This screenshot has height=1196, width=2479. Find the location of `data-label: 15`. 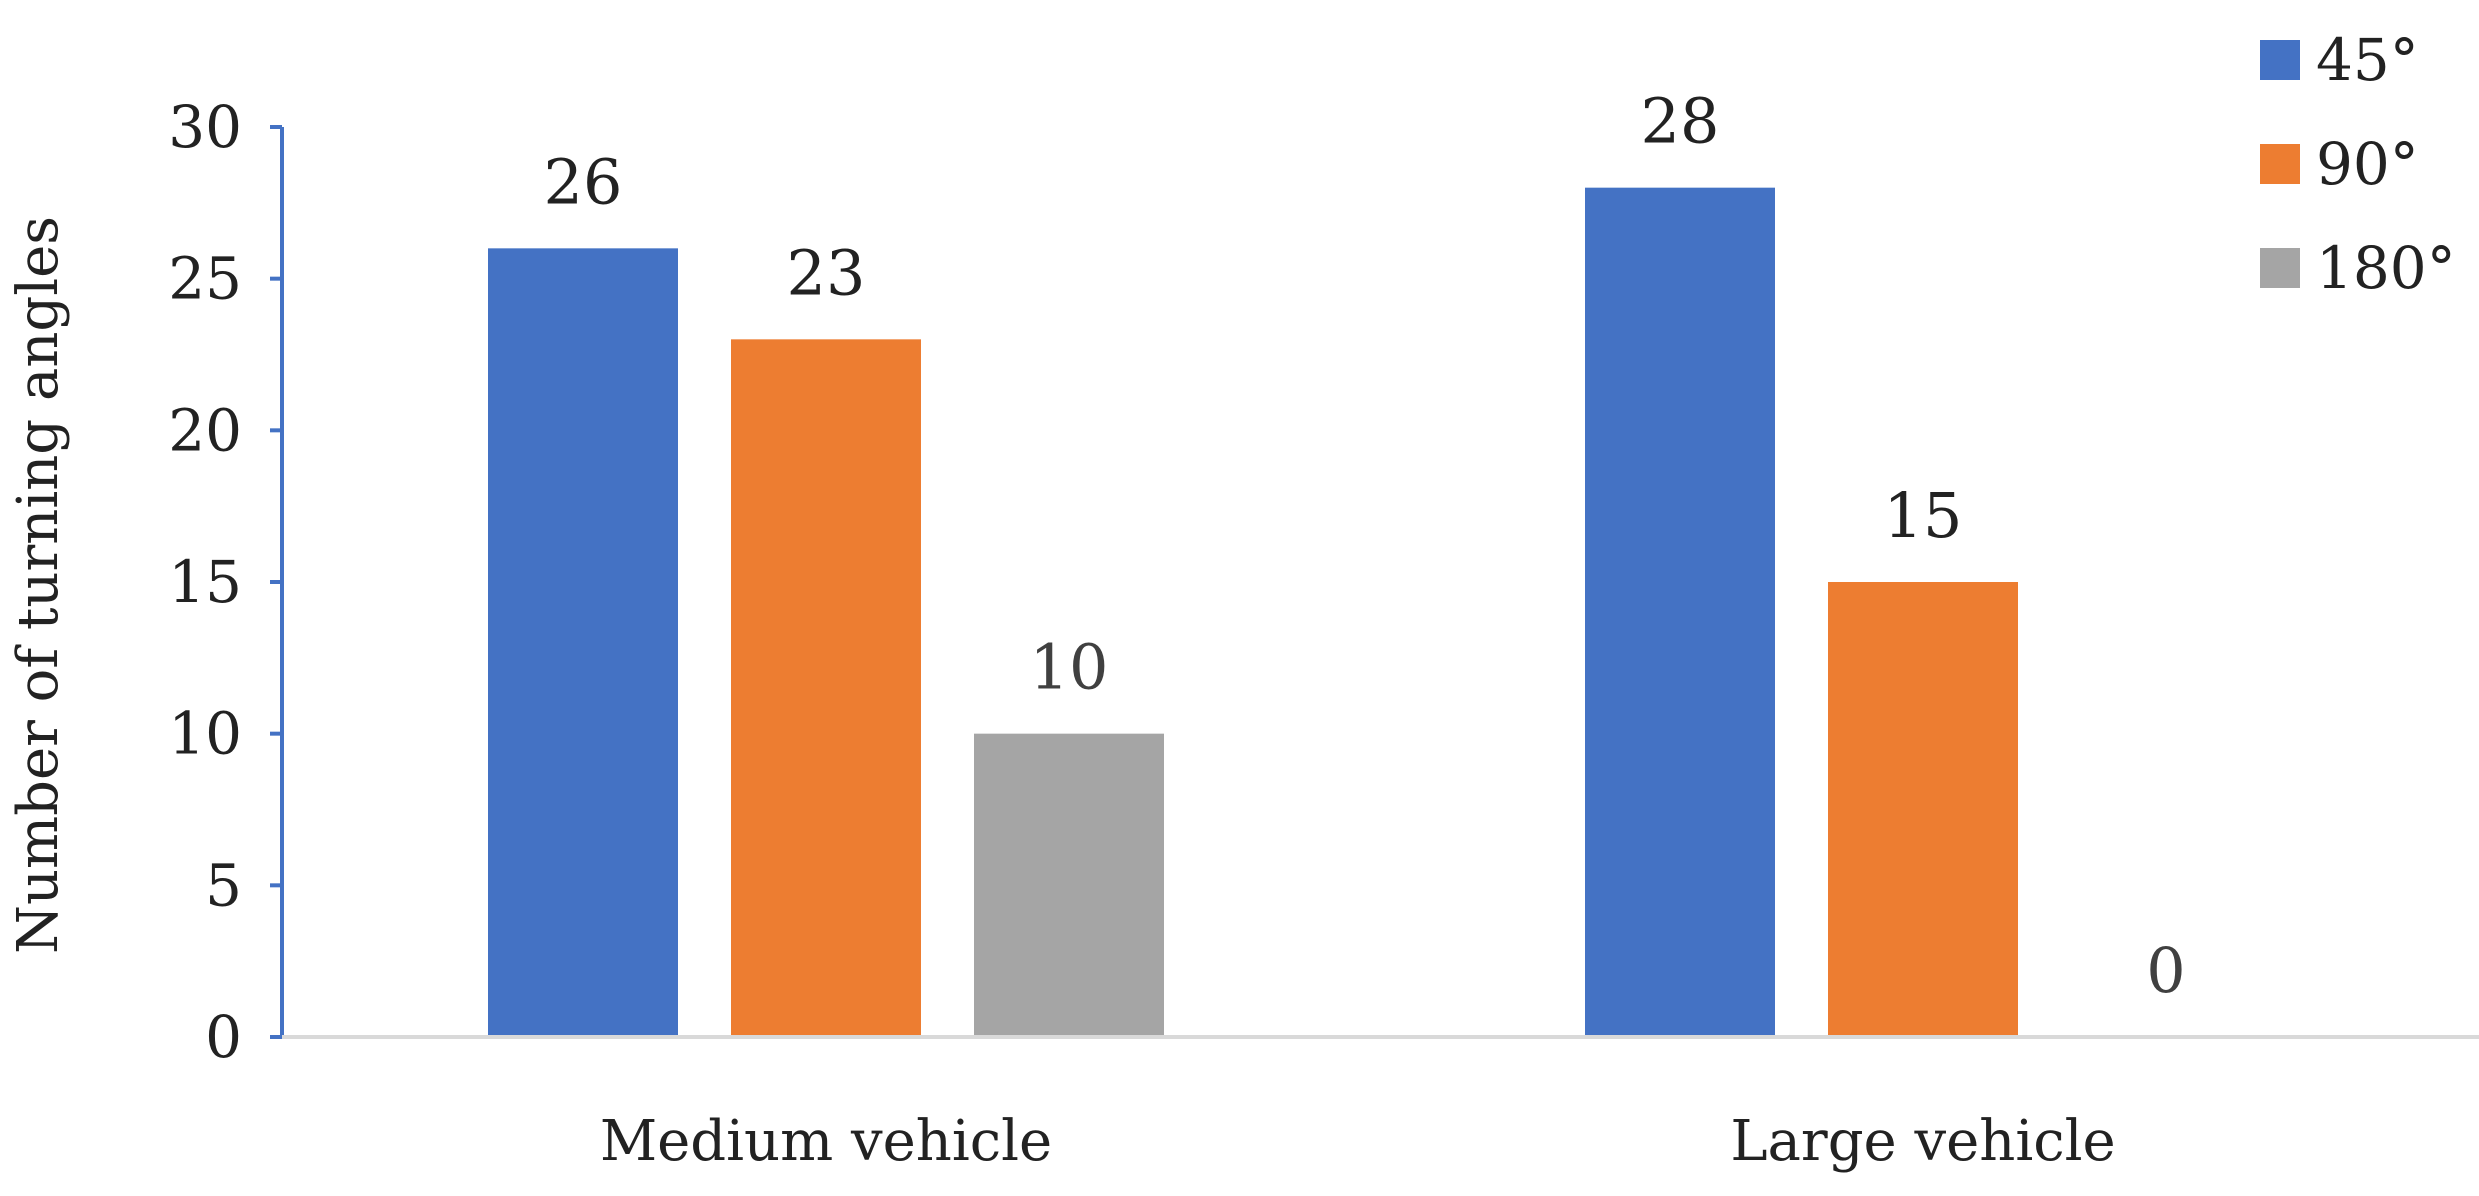

data-label: 15 is located at coordinates (1923, 515).